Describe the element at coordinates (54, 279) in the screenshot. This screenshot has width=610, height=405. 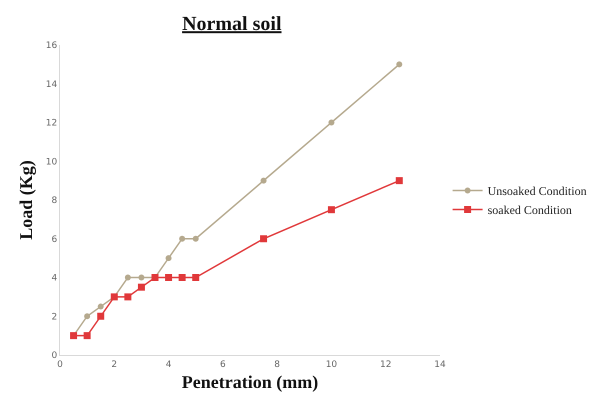
I see `y-tick-label: 4` at that location.